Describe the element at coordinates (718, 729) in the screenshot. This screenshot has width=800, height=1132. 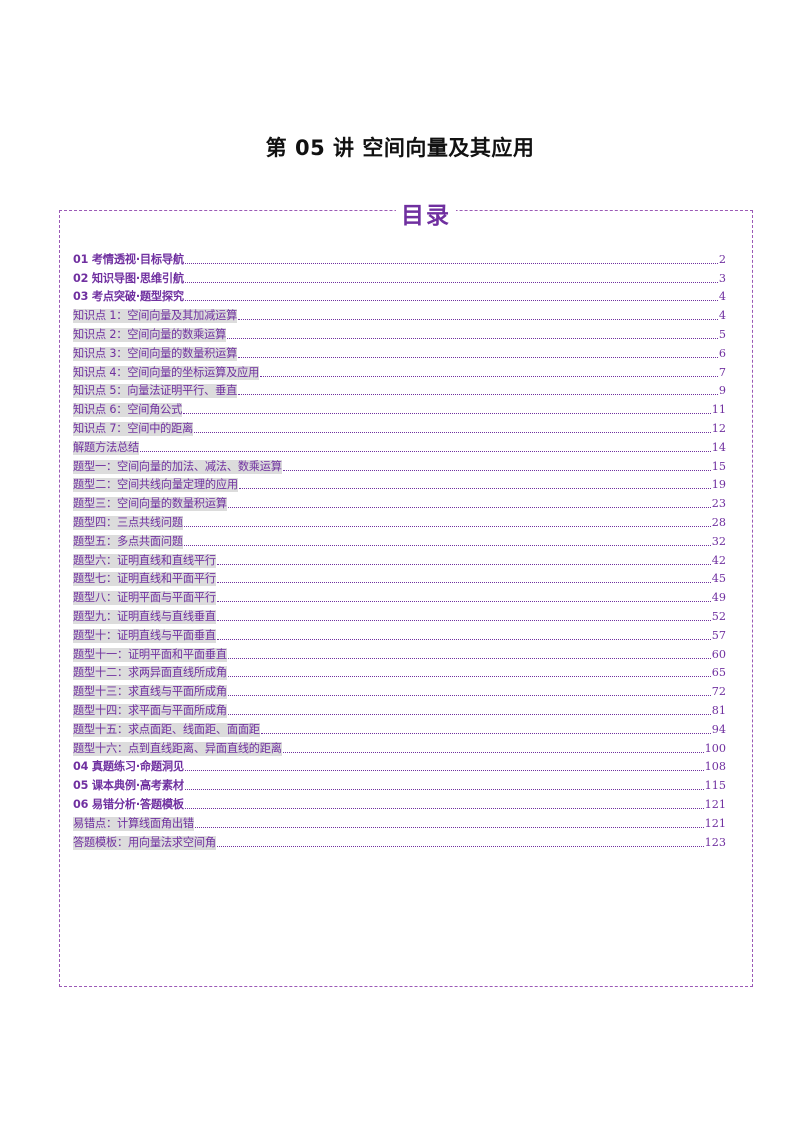
I see `toc-entry-page: 94` at that location.